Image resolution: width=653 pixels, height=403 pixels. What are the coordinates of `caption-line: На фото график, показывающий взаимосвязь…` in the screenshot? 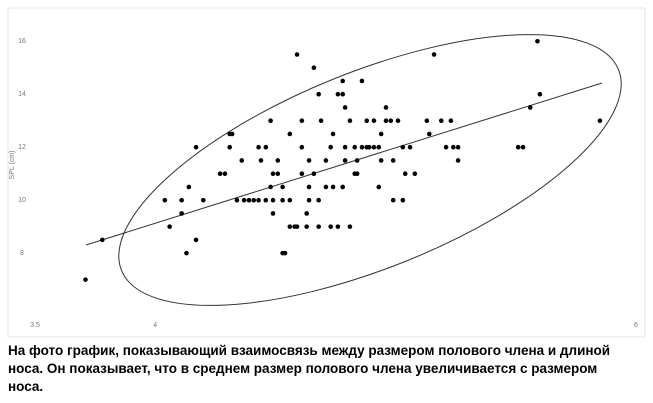 It's located at (309, 350).